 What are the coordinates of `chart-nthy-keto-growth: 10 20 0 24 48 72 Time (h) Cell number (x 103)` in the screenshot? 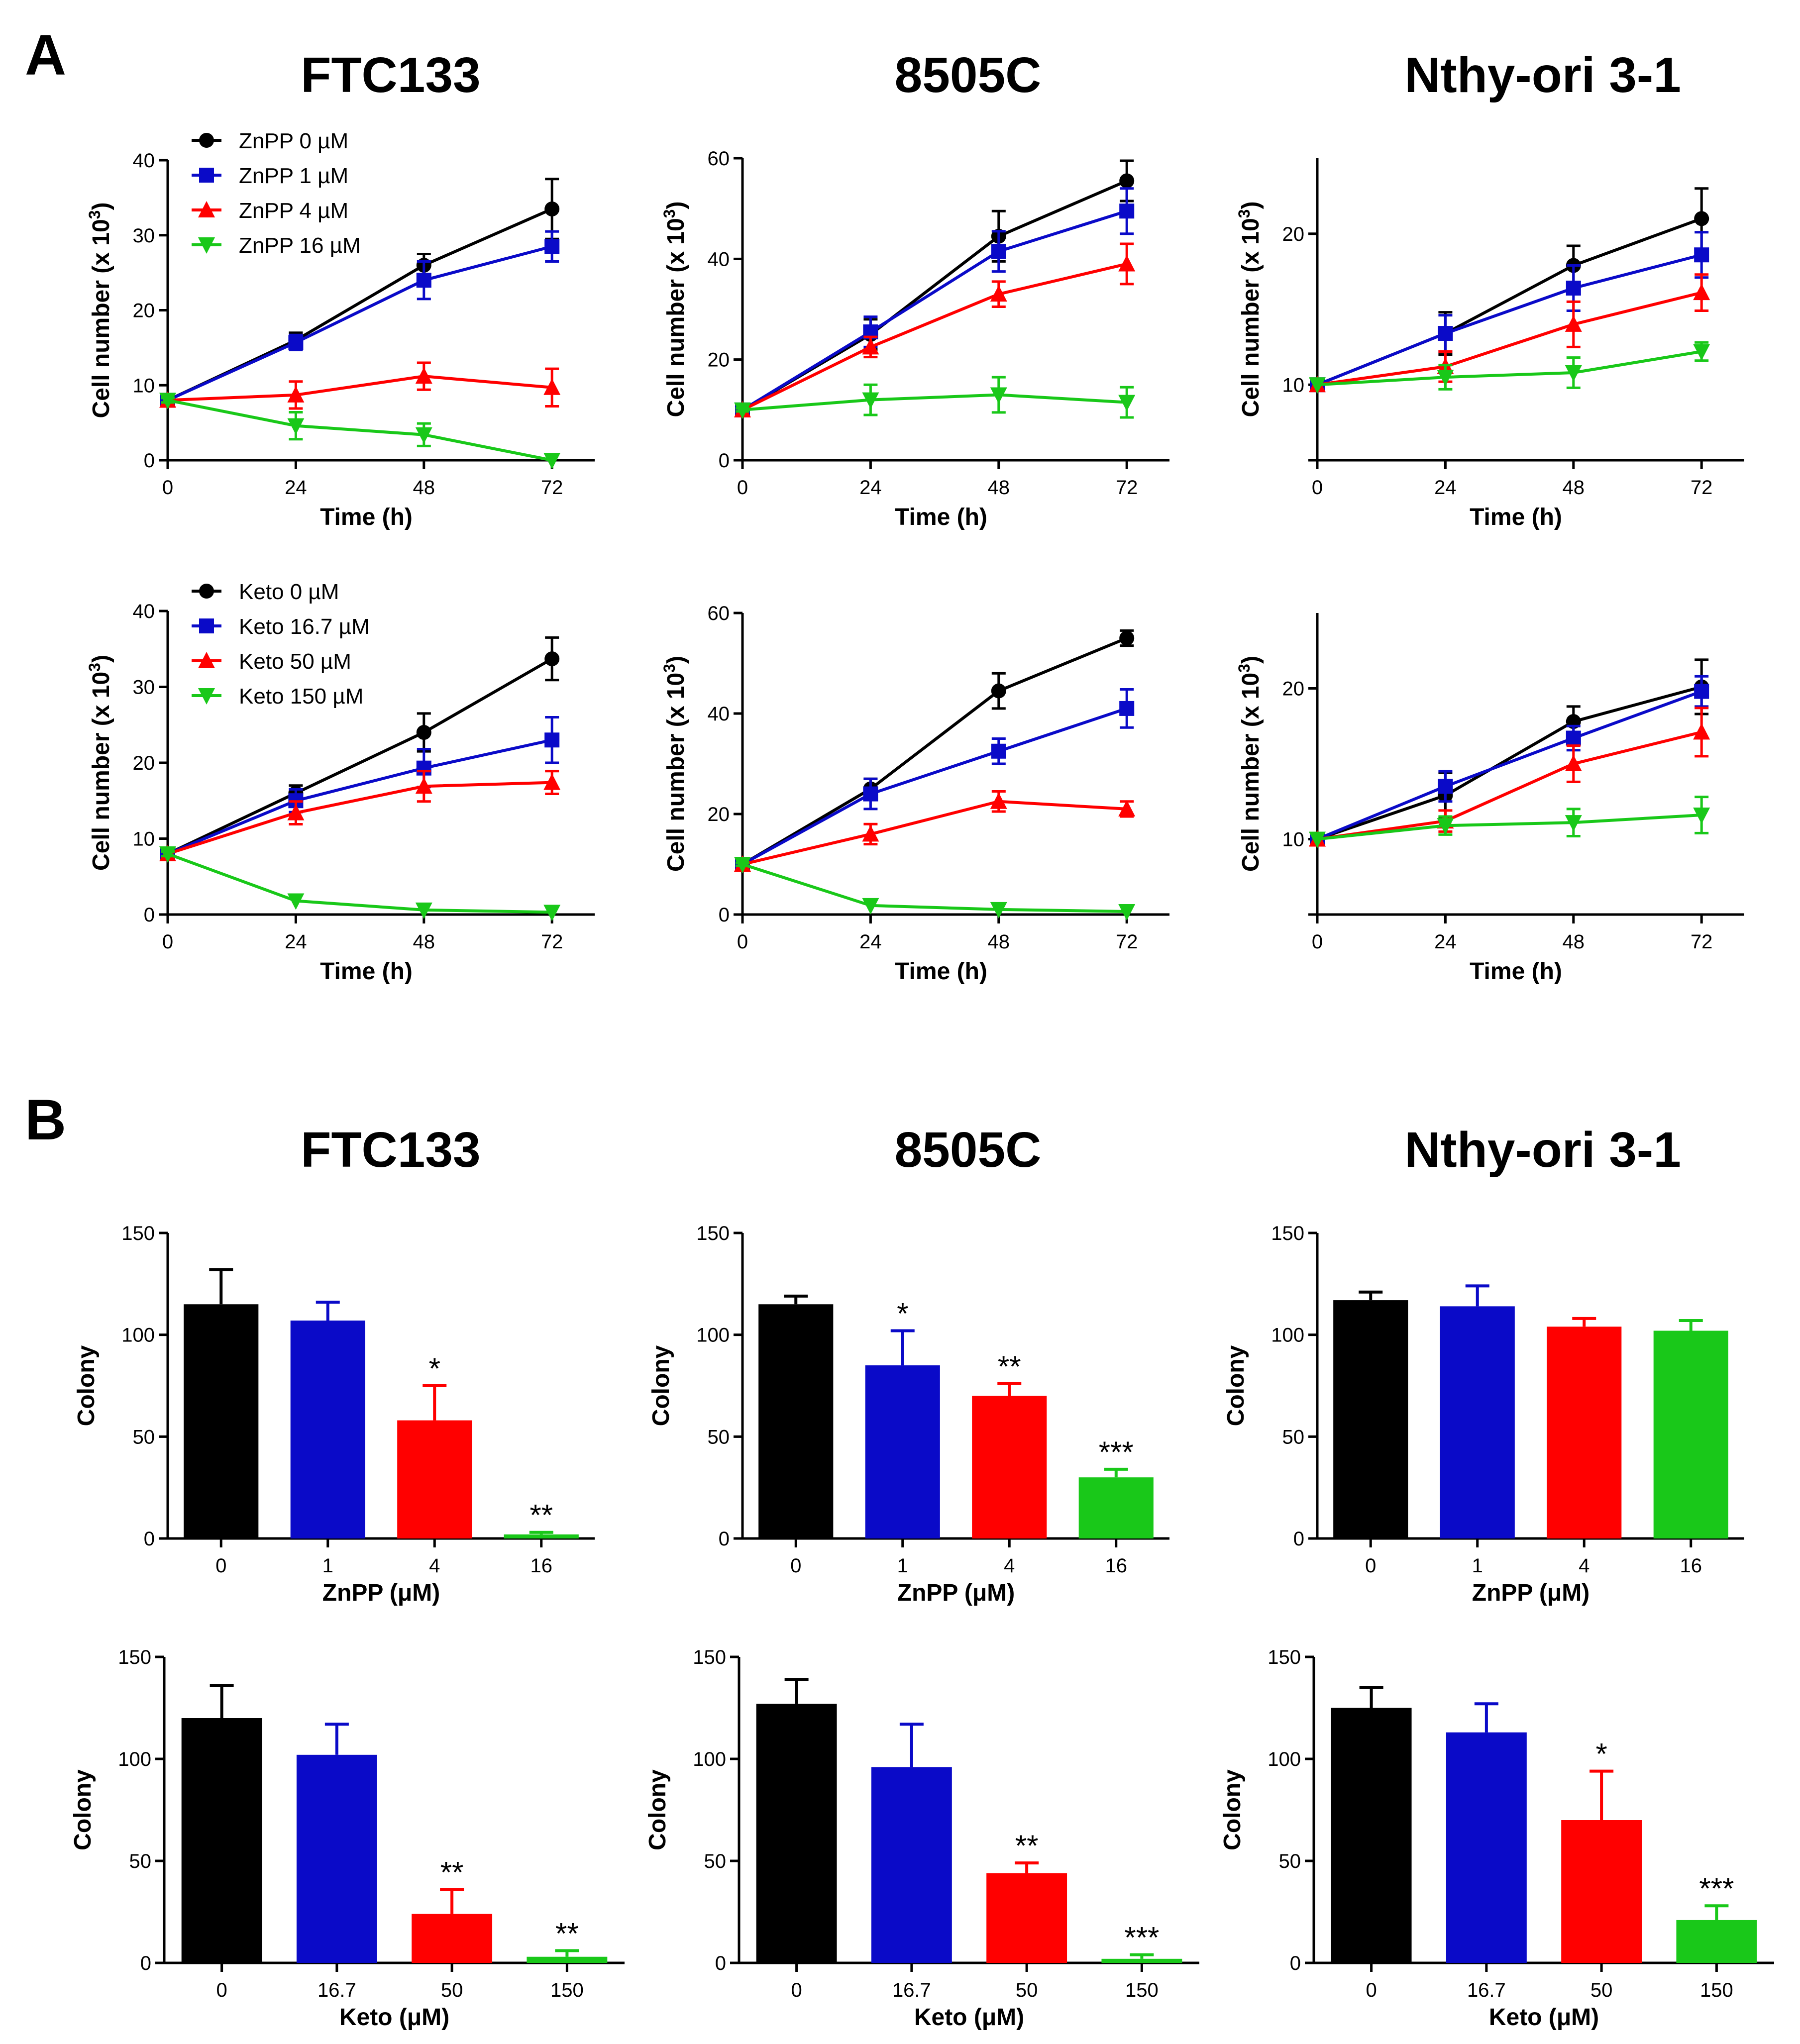 It's located at (1489, 799).